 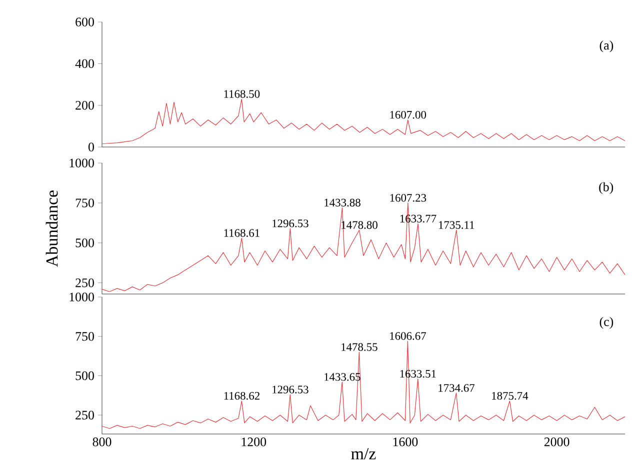 What do you see at coordinates (102, 442) in the screenshot?
I see `x-tick-label: 800` at bounding box center [102, 442].